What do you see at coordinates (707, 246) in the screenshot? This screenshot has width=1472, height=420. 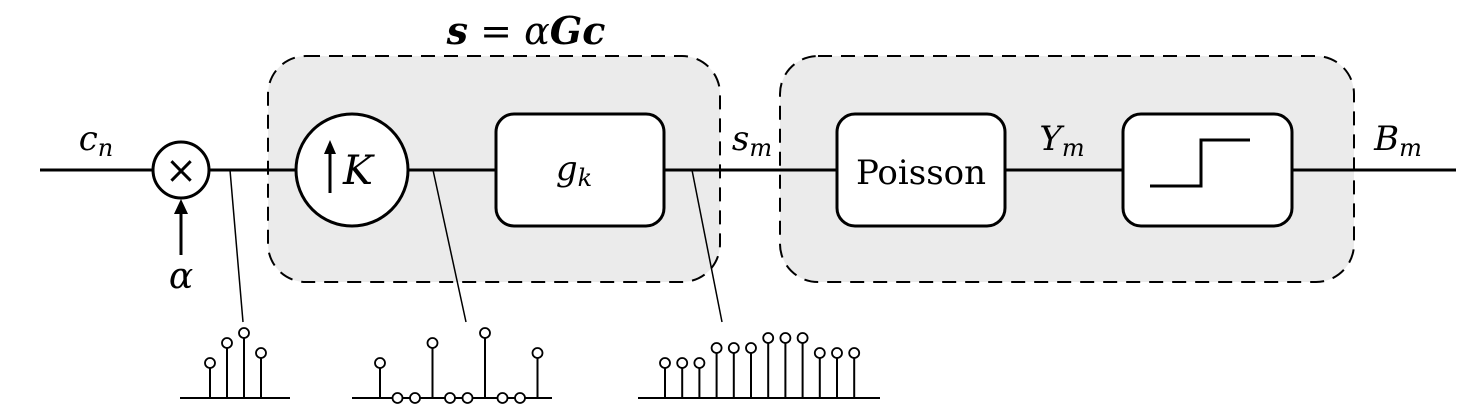 I see `leader-line-filter` at bounding box center [707, 246].